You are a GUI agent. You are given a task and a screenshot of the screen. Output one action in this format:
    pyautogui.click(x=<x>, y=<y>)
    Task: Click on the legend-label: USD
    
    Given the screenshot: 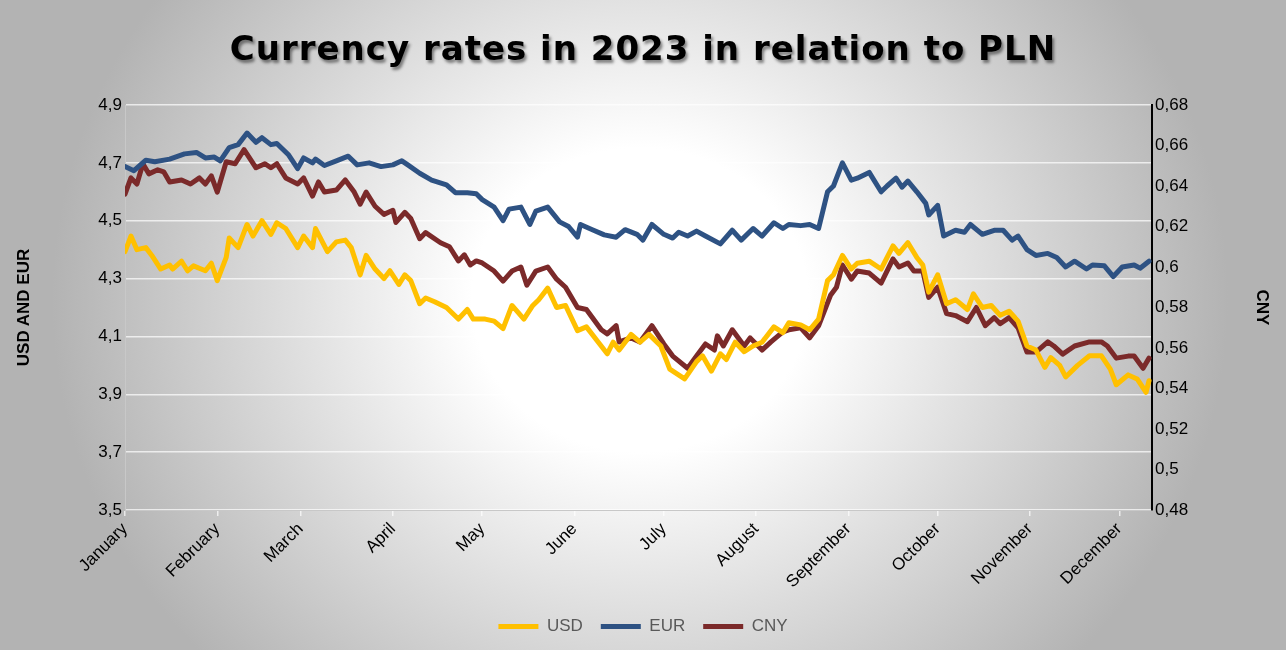 What is the action you would take?
    pyautogui.click(x=564, y=626)
    